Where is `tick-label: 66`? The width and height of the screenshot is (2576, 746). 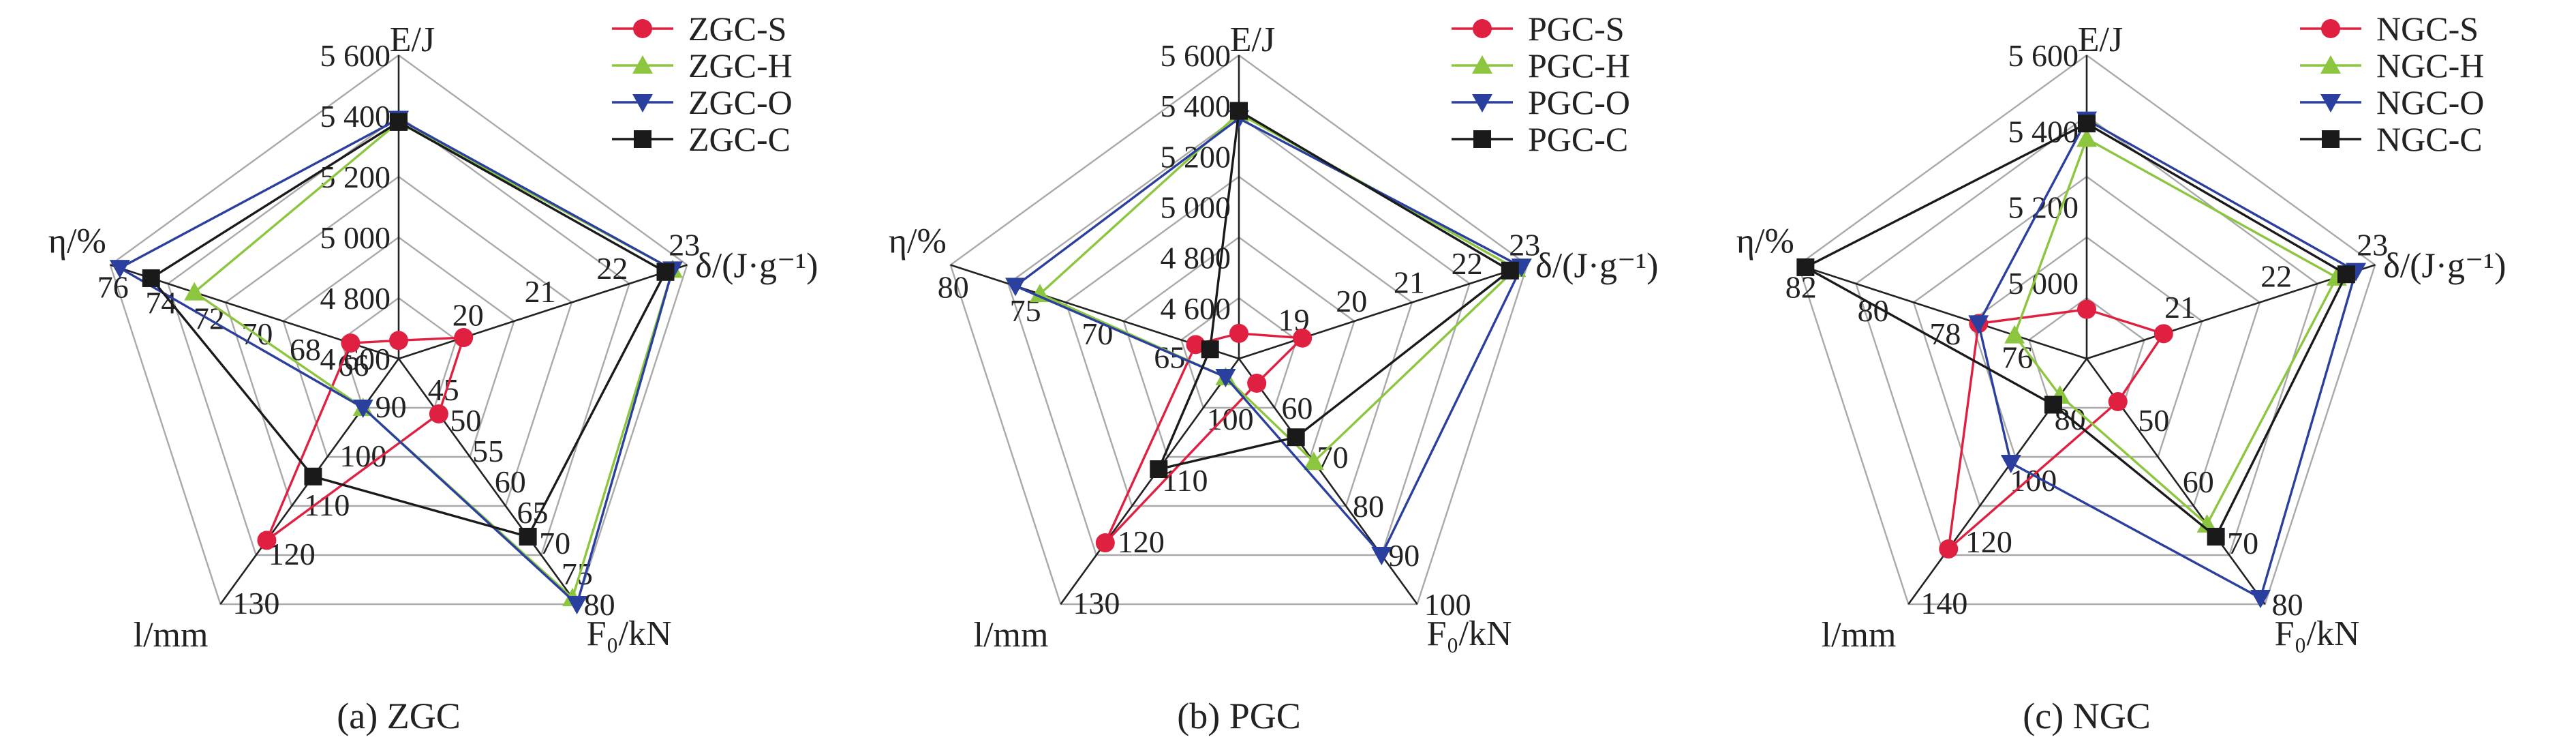
tick-label: 66 is located at coordinates (353, 365).